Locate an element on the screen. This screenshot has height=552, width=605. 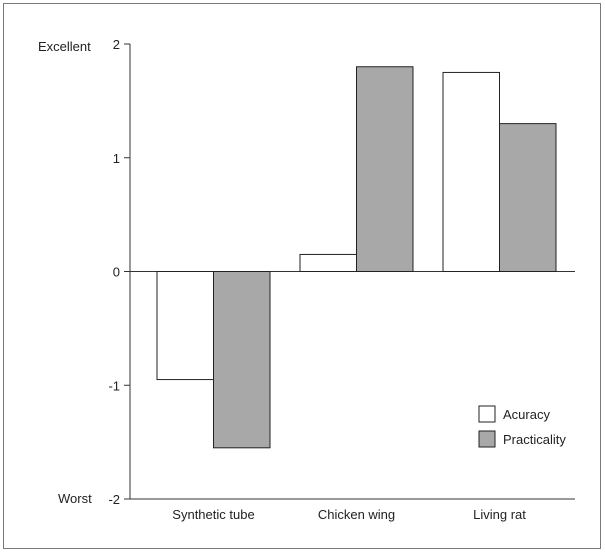
y-tick-label: -1 is located at coordinates (114, 385).